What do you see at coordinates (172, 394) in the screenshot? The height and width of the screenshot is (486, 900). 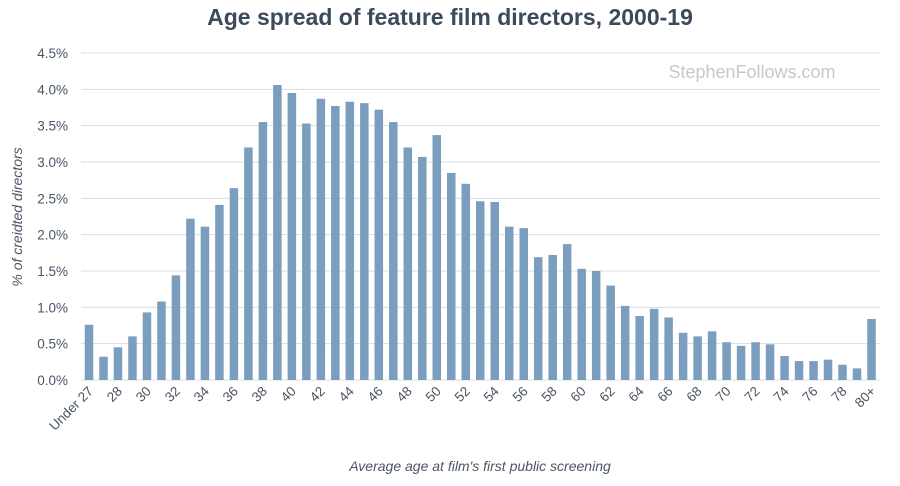 I see `x-tick-label: 32` at bounding box center [172, 394].